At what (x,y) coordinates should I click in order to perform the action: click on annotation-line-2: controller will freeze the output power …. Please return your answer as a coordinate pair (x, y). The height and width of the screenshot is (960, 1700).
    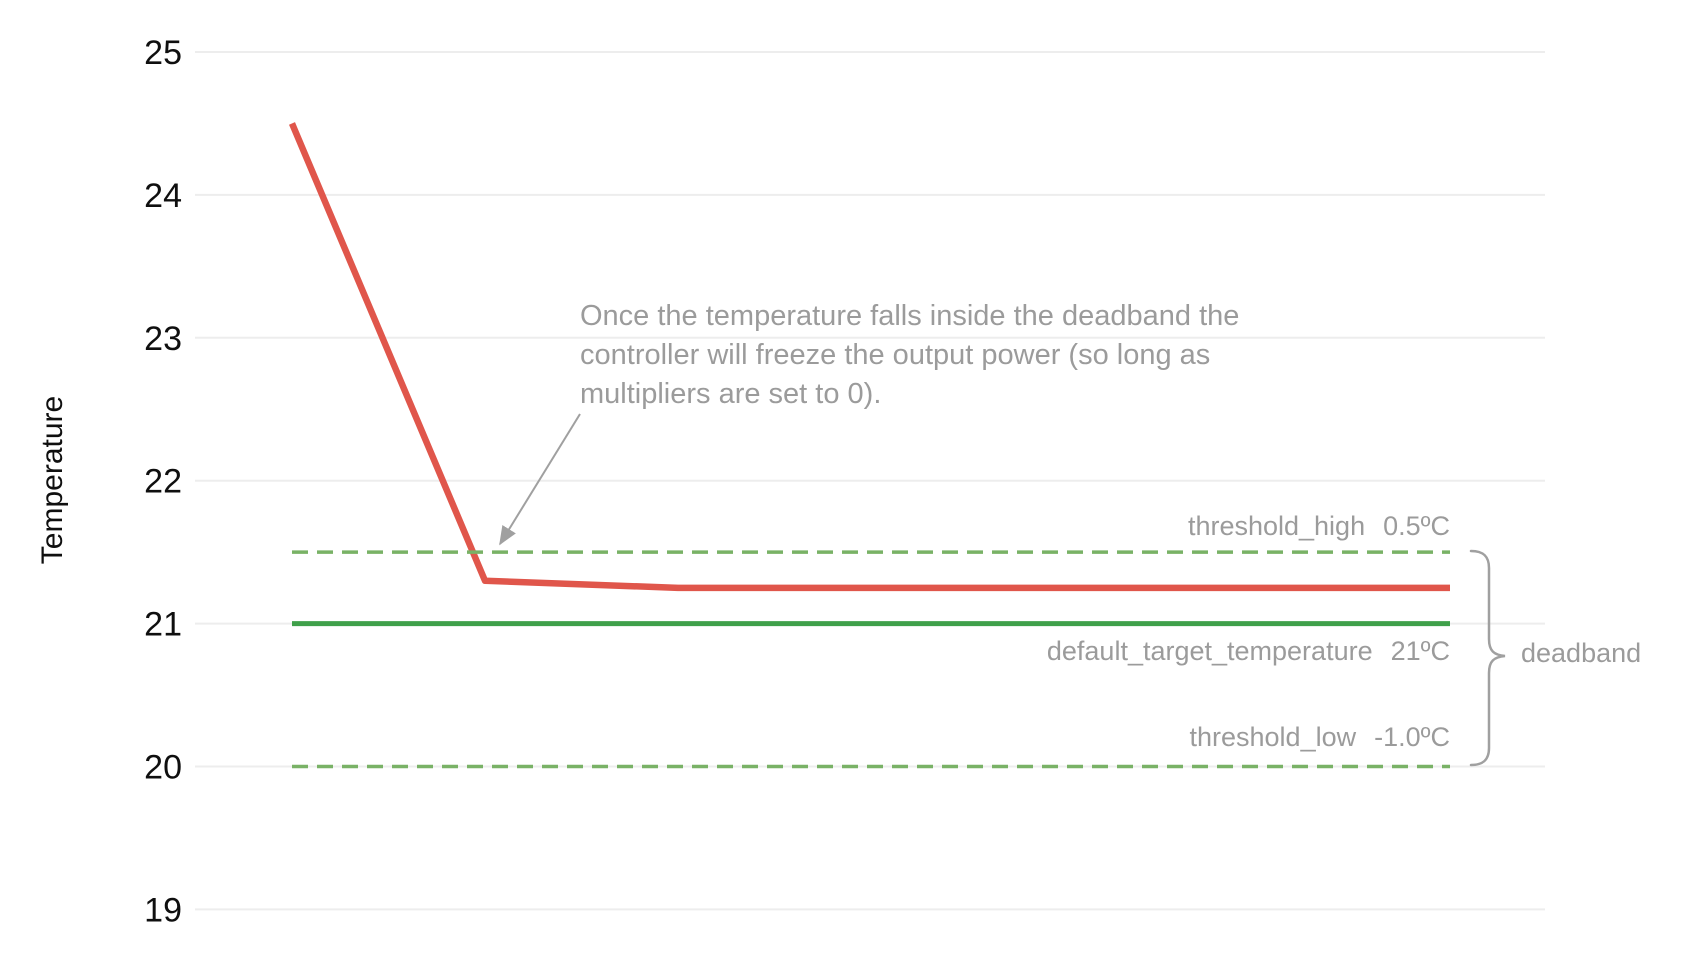
    Looking at the image, I should click on (895, 355).